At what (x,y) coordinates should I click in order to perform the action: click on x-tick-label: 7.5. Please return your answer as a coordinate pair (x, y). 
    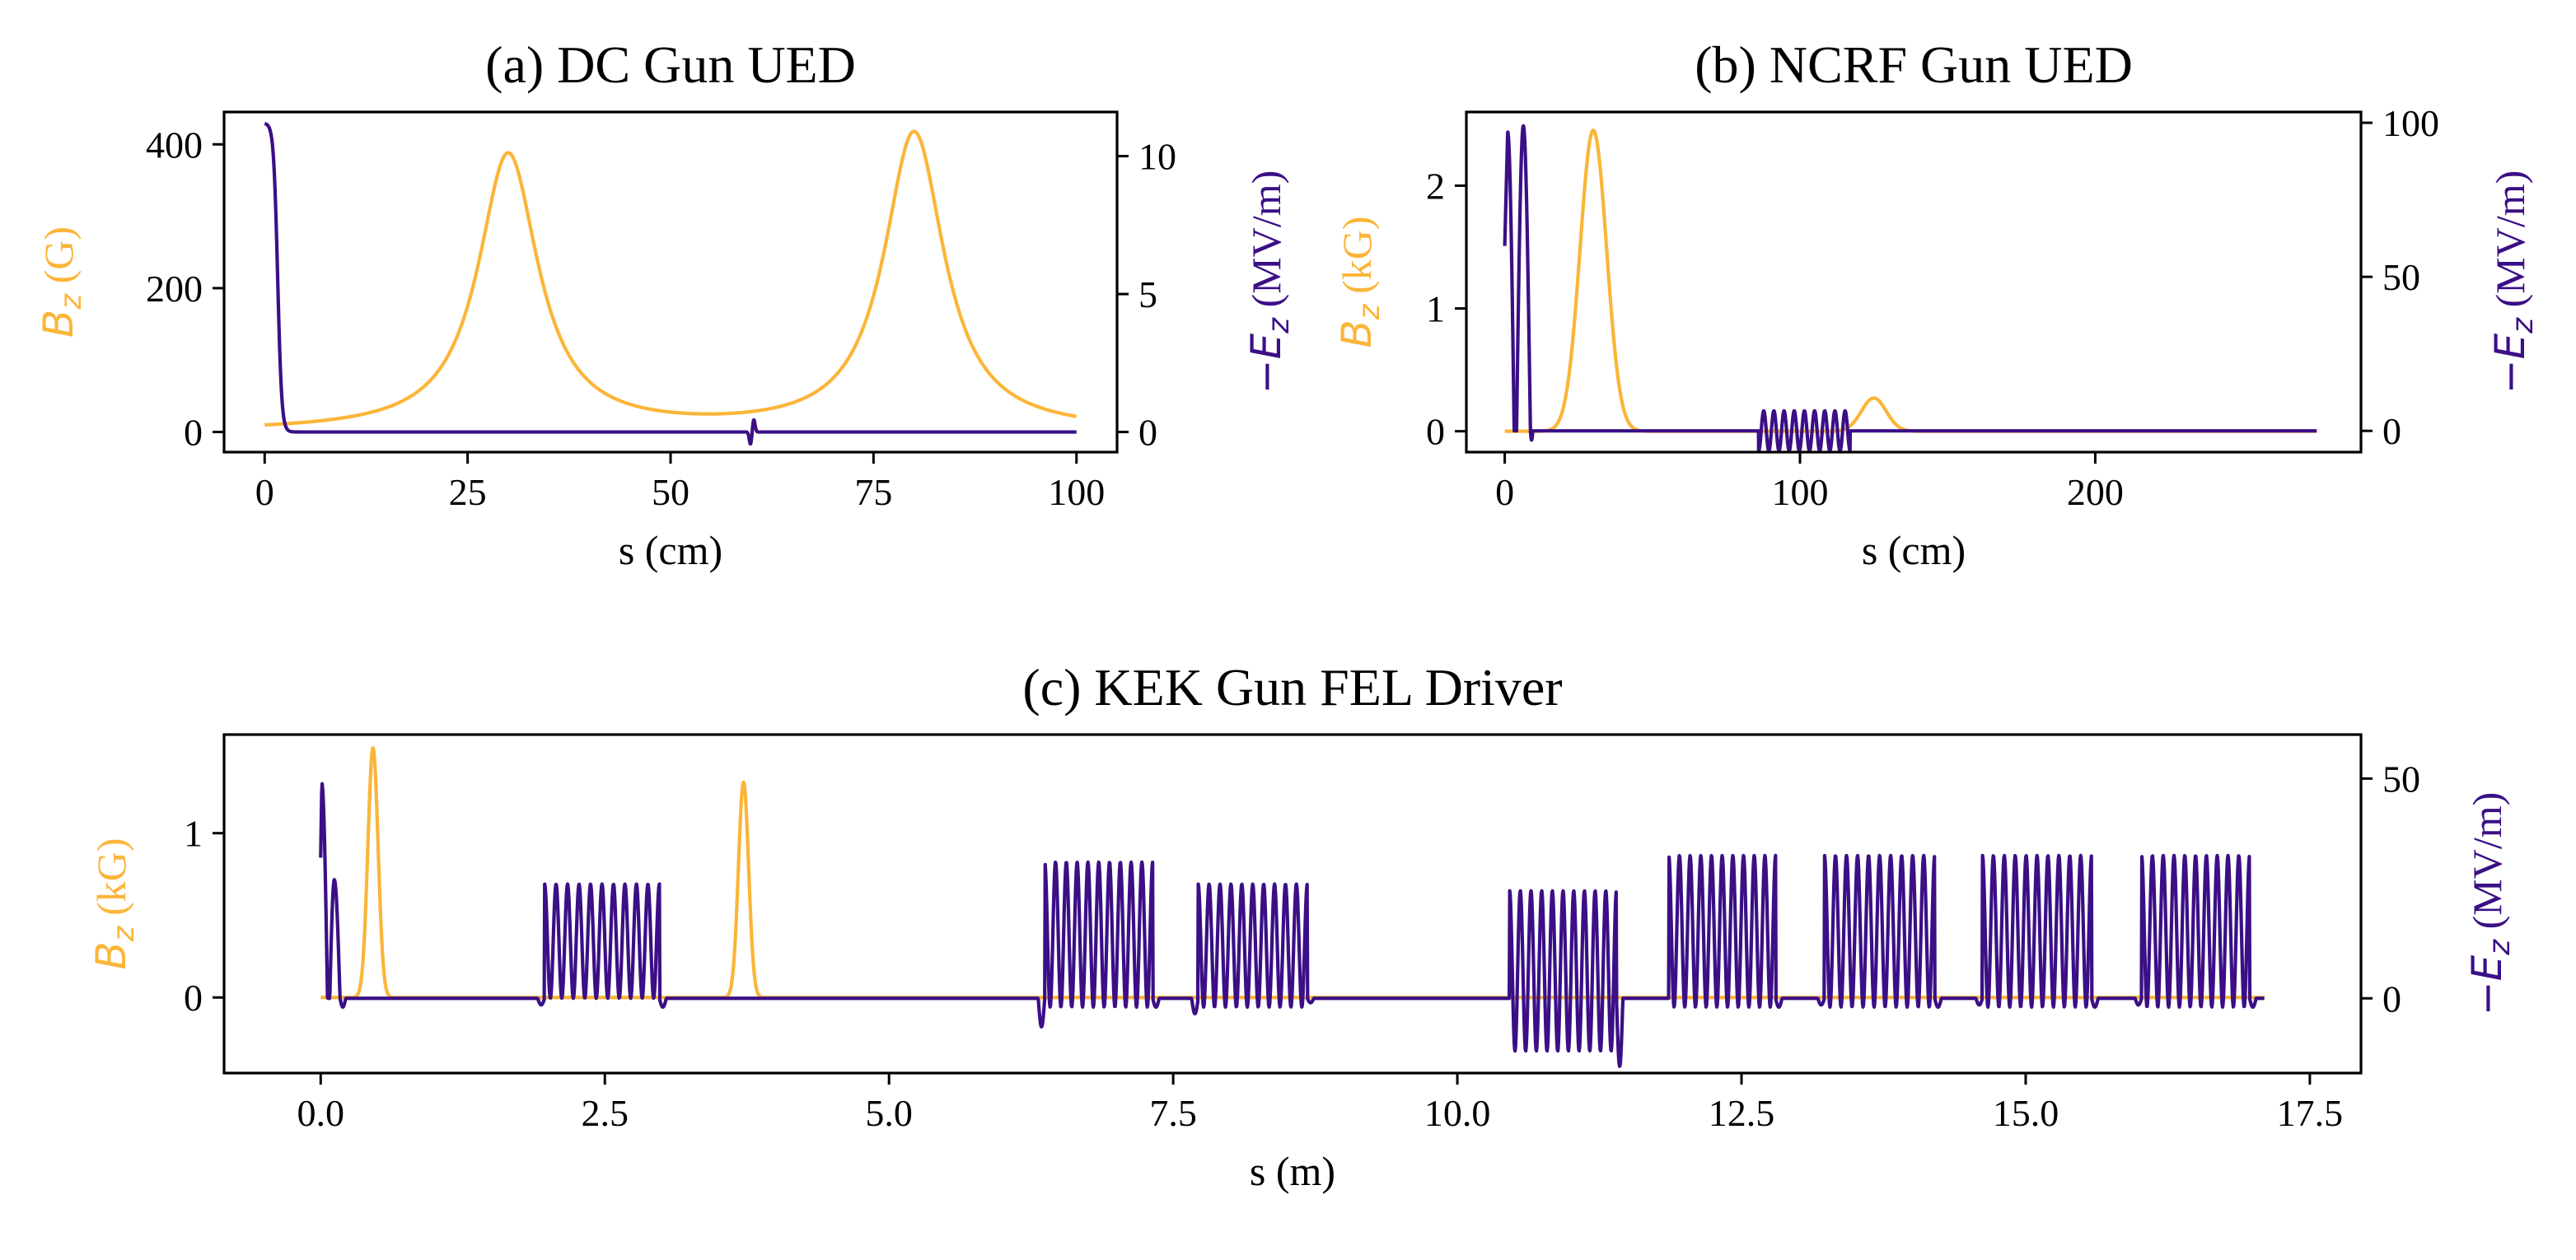
    Looking at the image, I should click on (1173, 1113).